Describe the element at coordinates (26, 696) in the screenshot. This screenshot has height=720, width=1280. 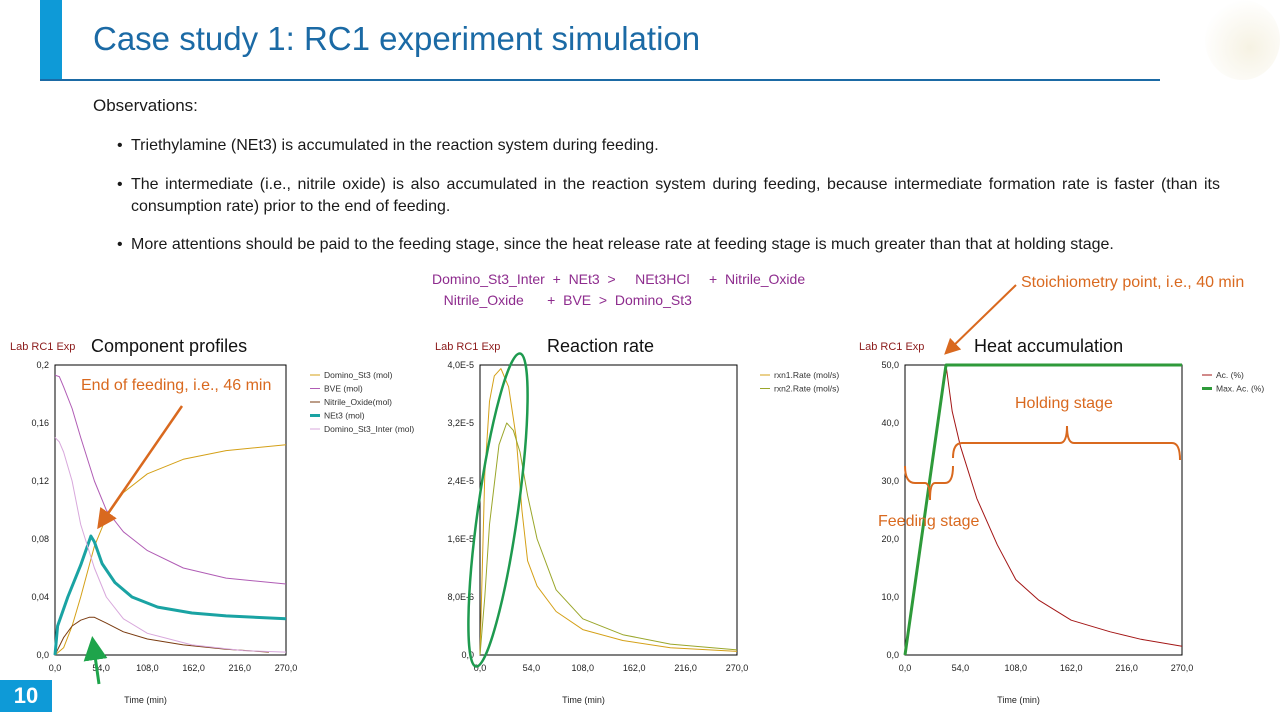
I see `page-number: 10` at that location.